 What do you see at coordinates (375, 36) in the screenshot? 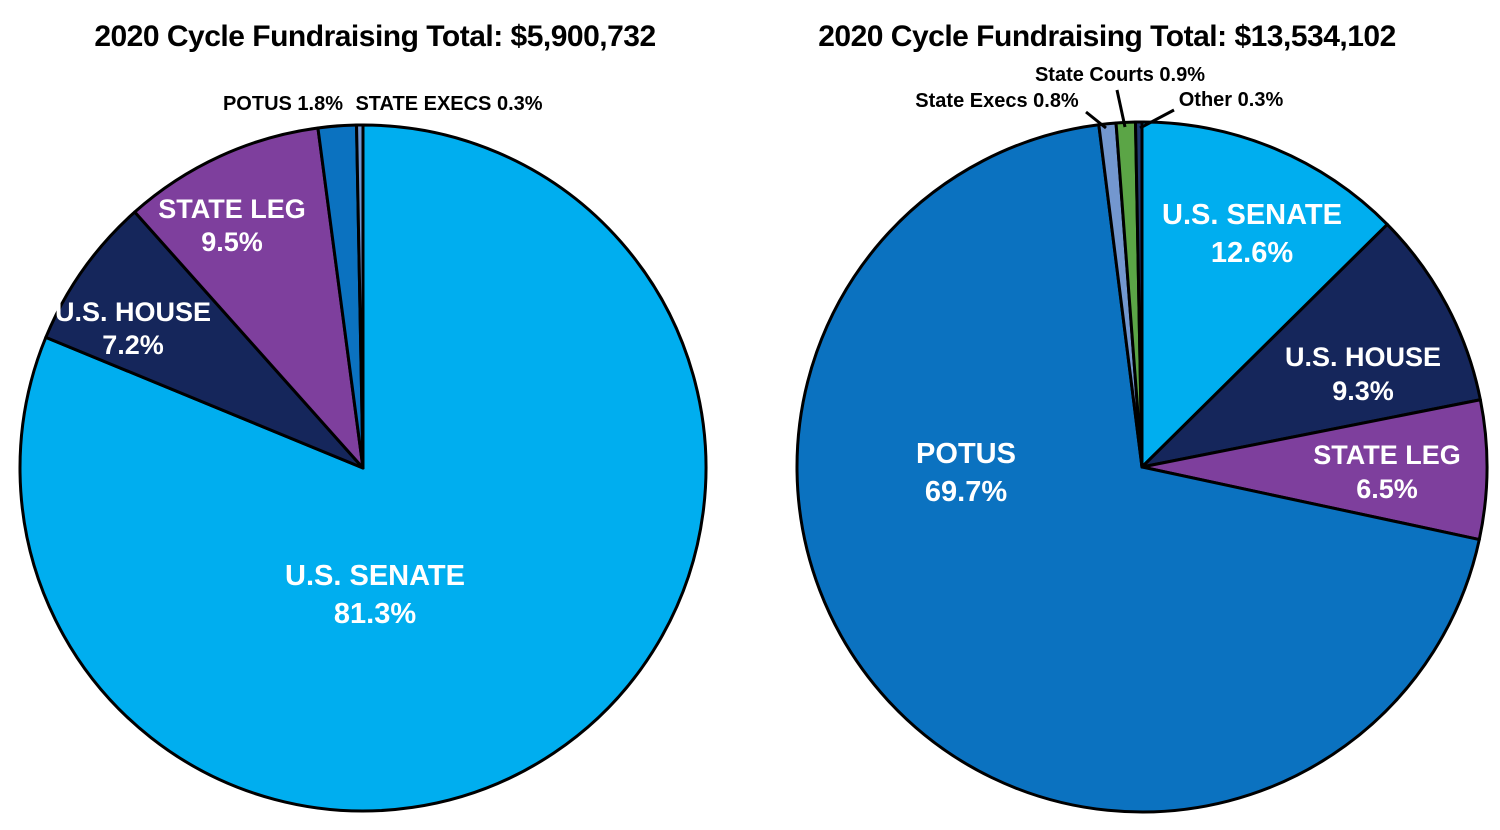
I see `chart-title-left: 2020 Cycle Fundraising Total: $5,900,732` at bounding box center [375, 36].